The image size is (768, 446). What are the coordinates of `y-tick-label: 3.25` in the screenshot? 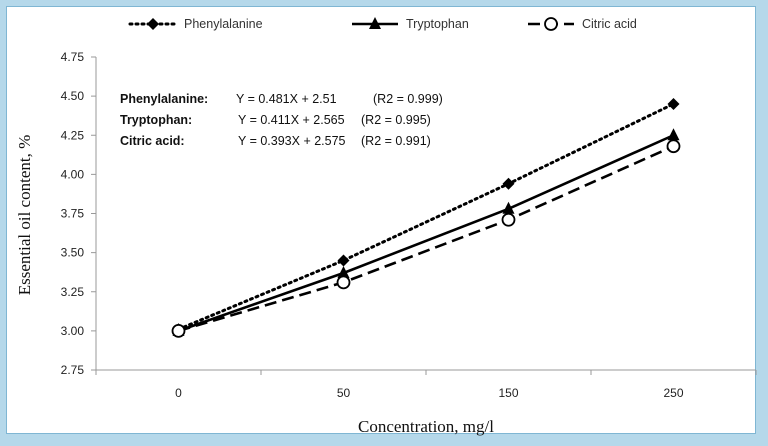 It's located at (73, 292).